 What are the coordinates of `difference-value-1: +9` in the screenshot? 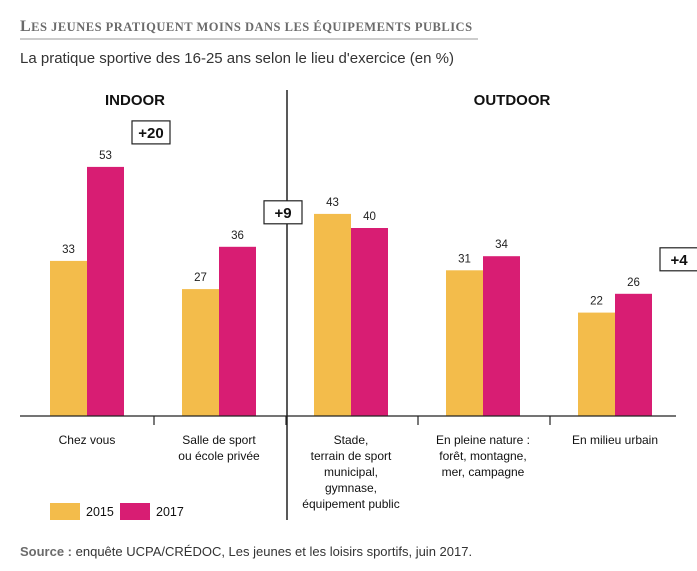 It's located at (282, 213).